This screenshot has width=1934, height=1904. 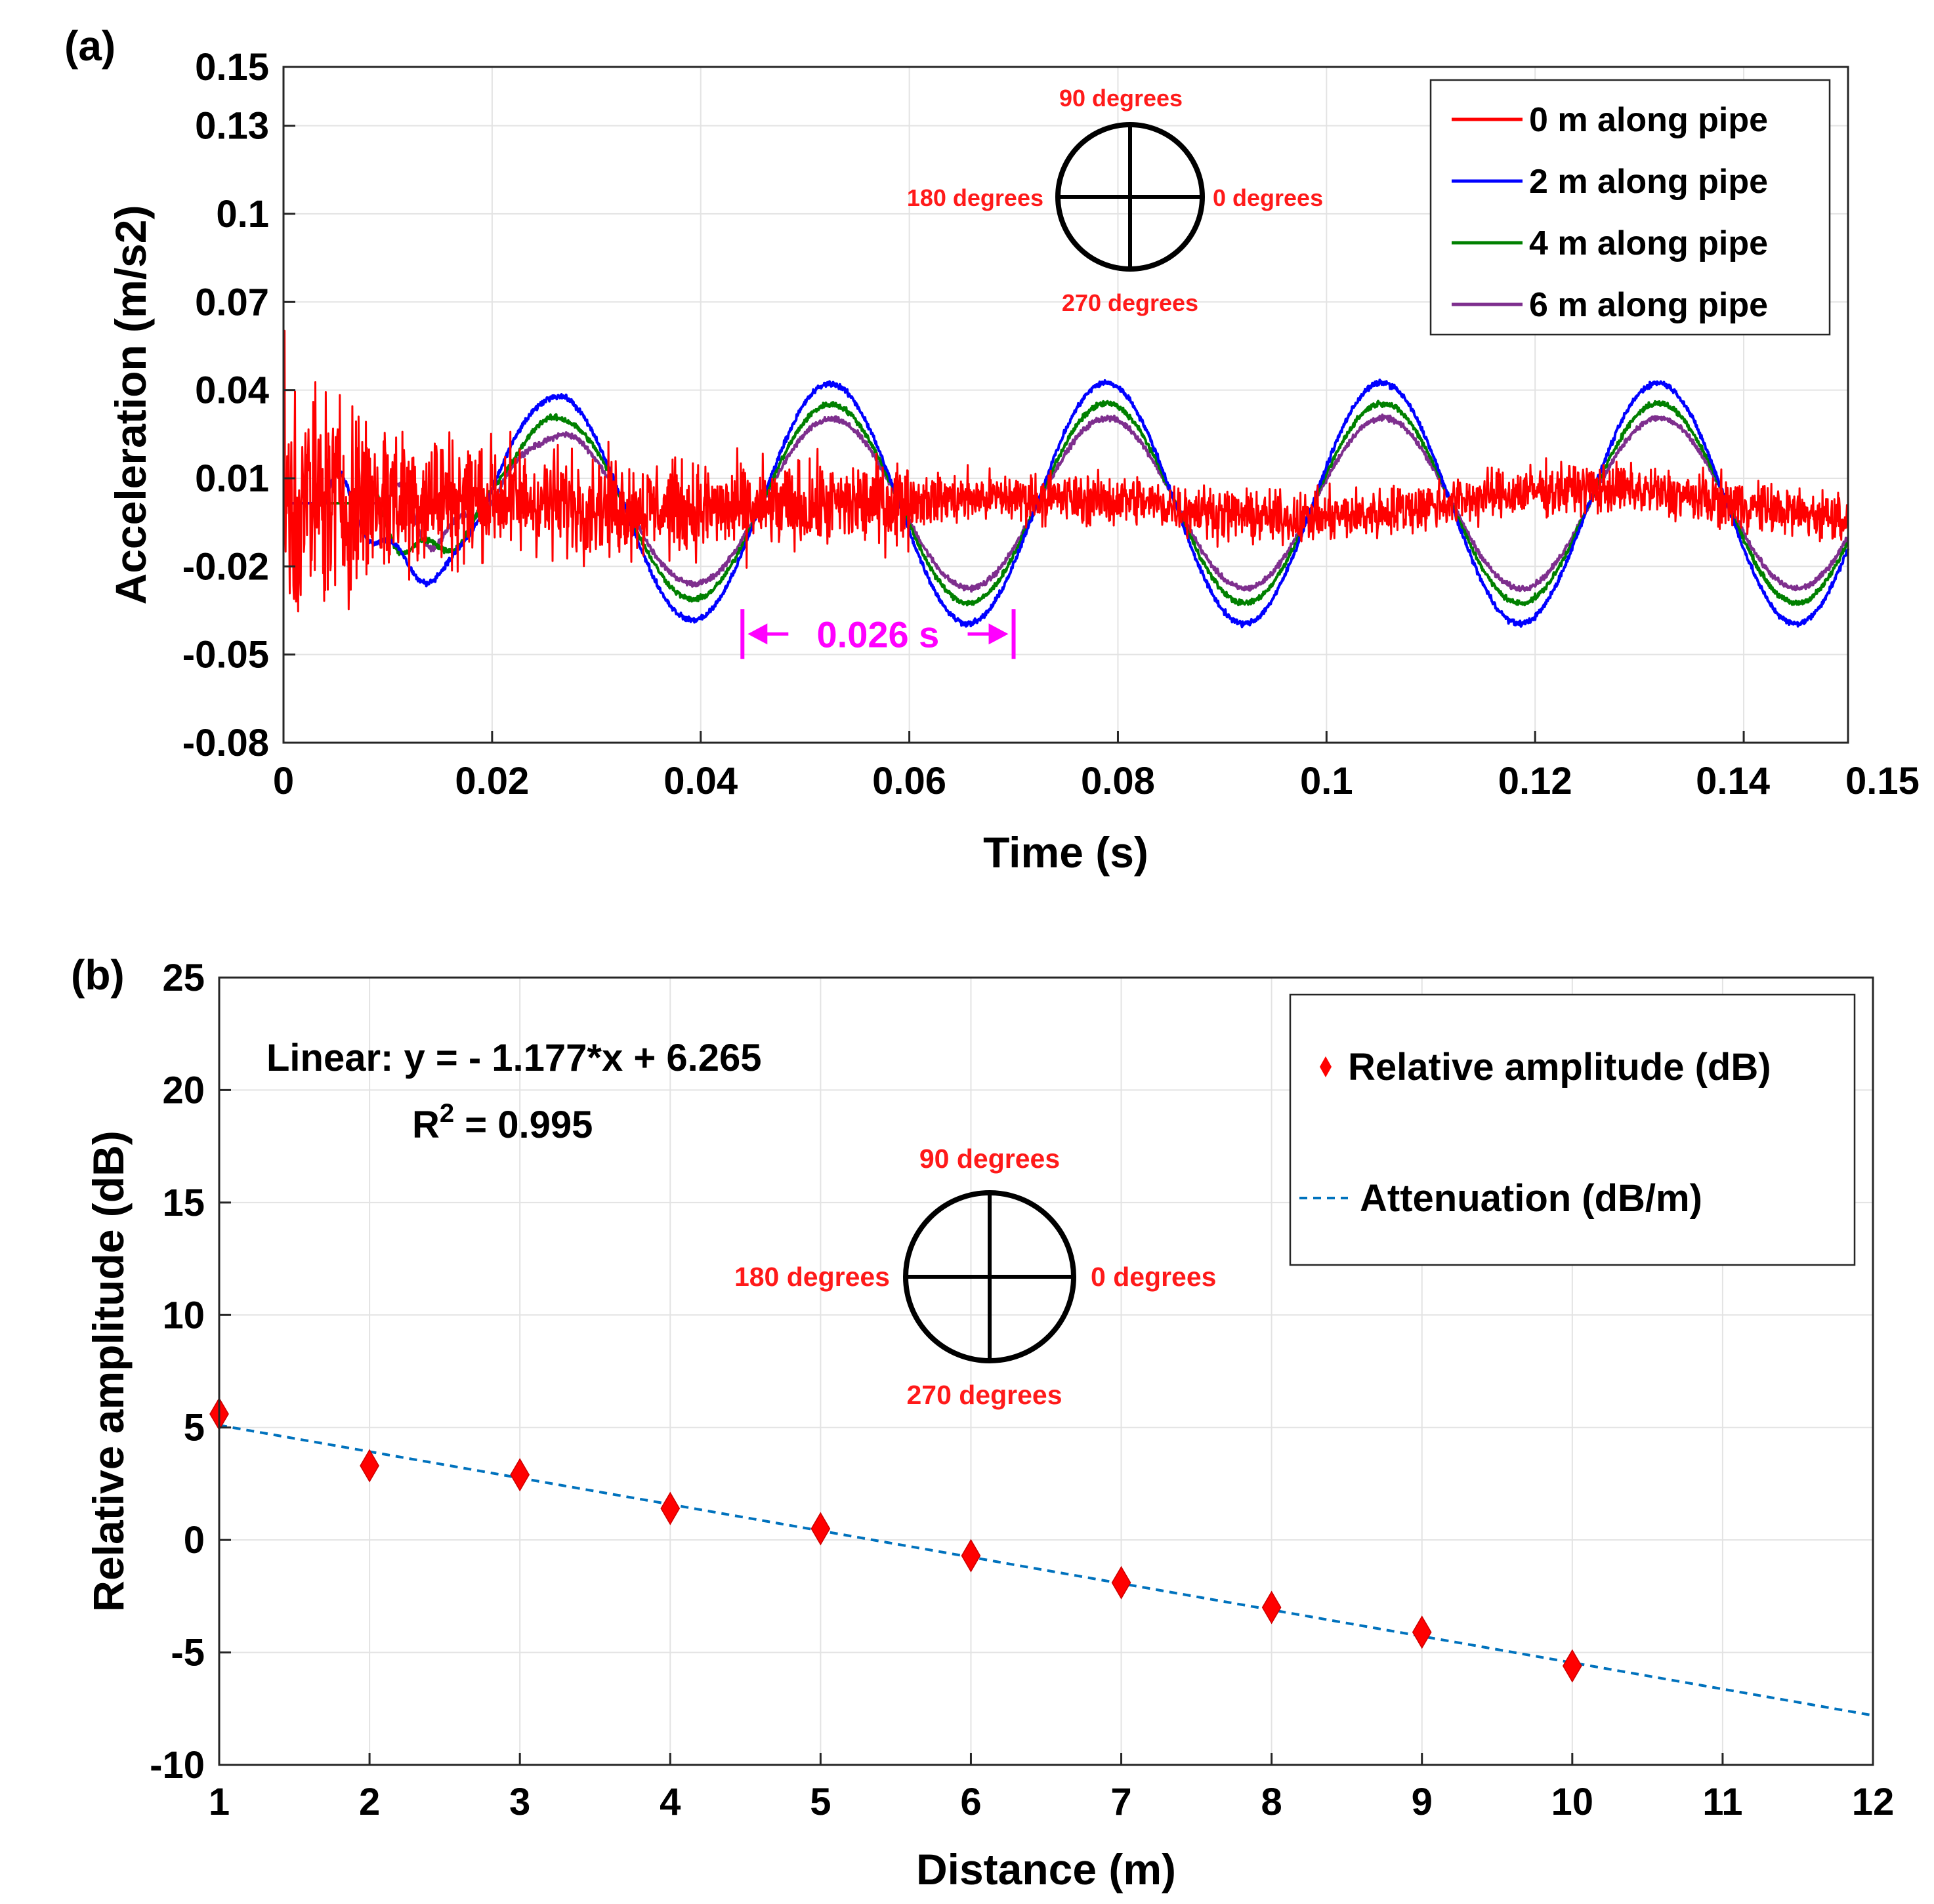 I want to click on legend-label-6m: 6 m along pipe, so click(x=1648, y=305).